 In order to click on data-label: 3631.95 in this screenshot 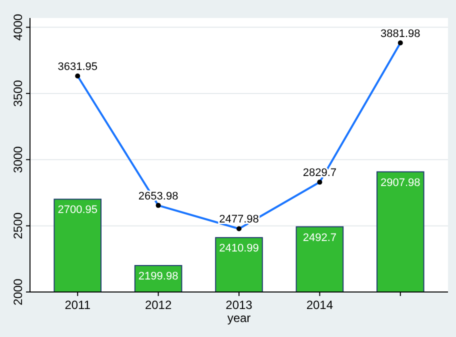, I will do `click(78, 66)`.